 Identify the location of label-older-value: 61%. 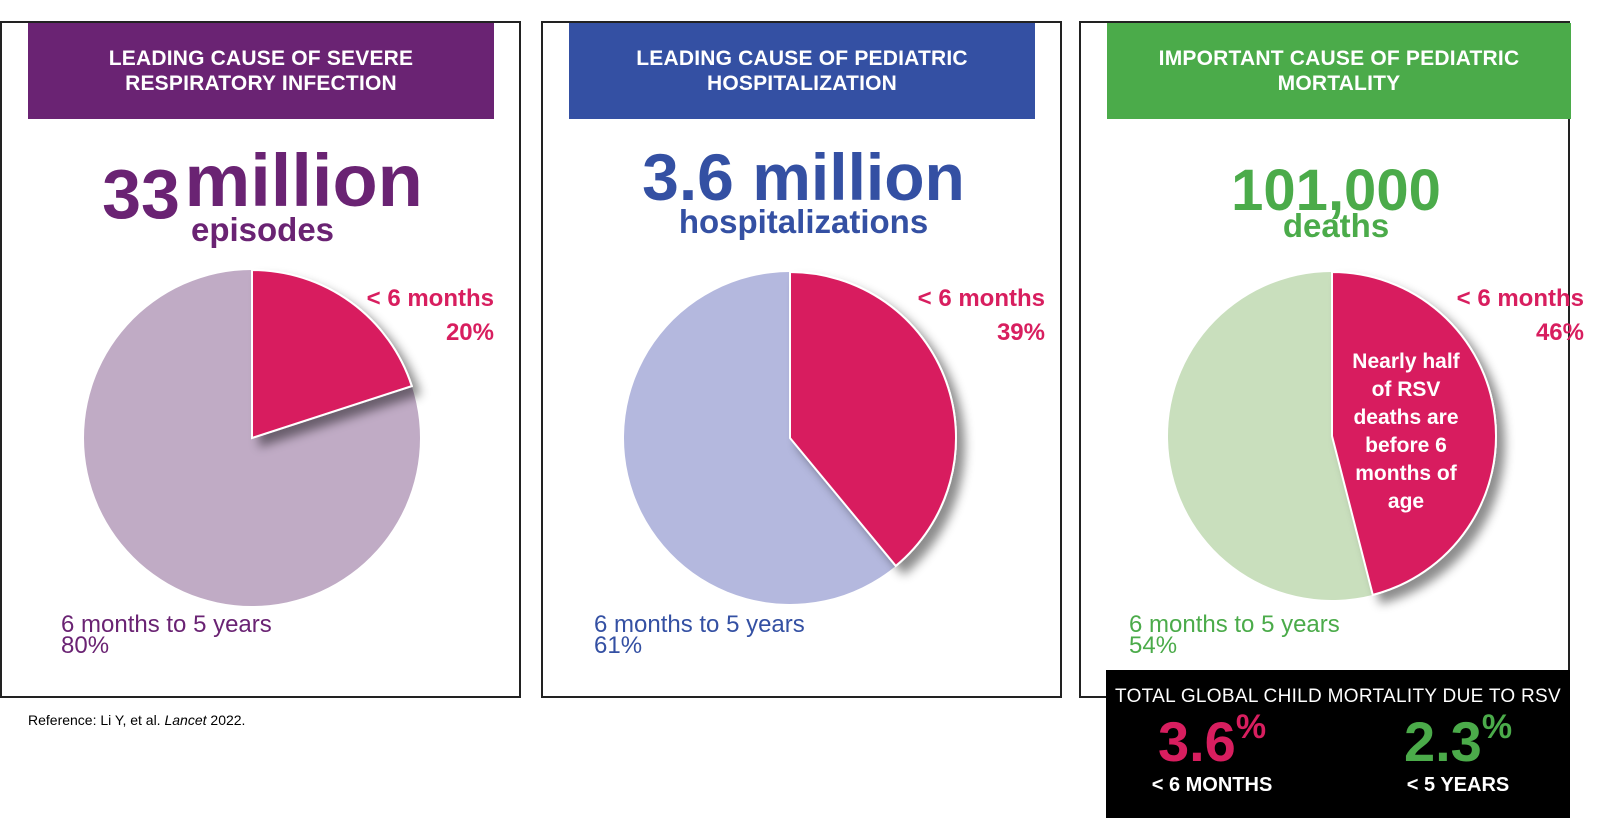
(618, 645).